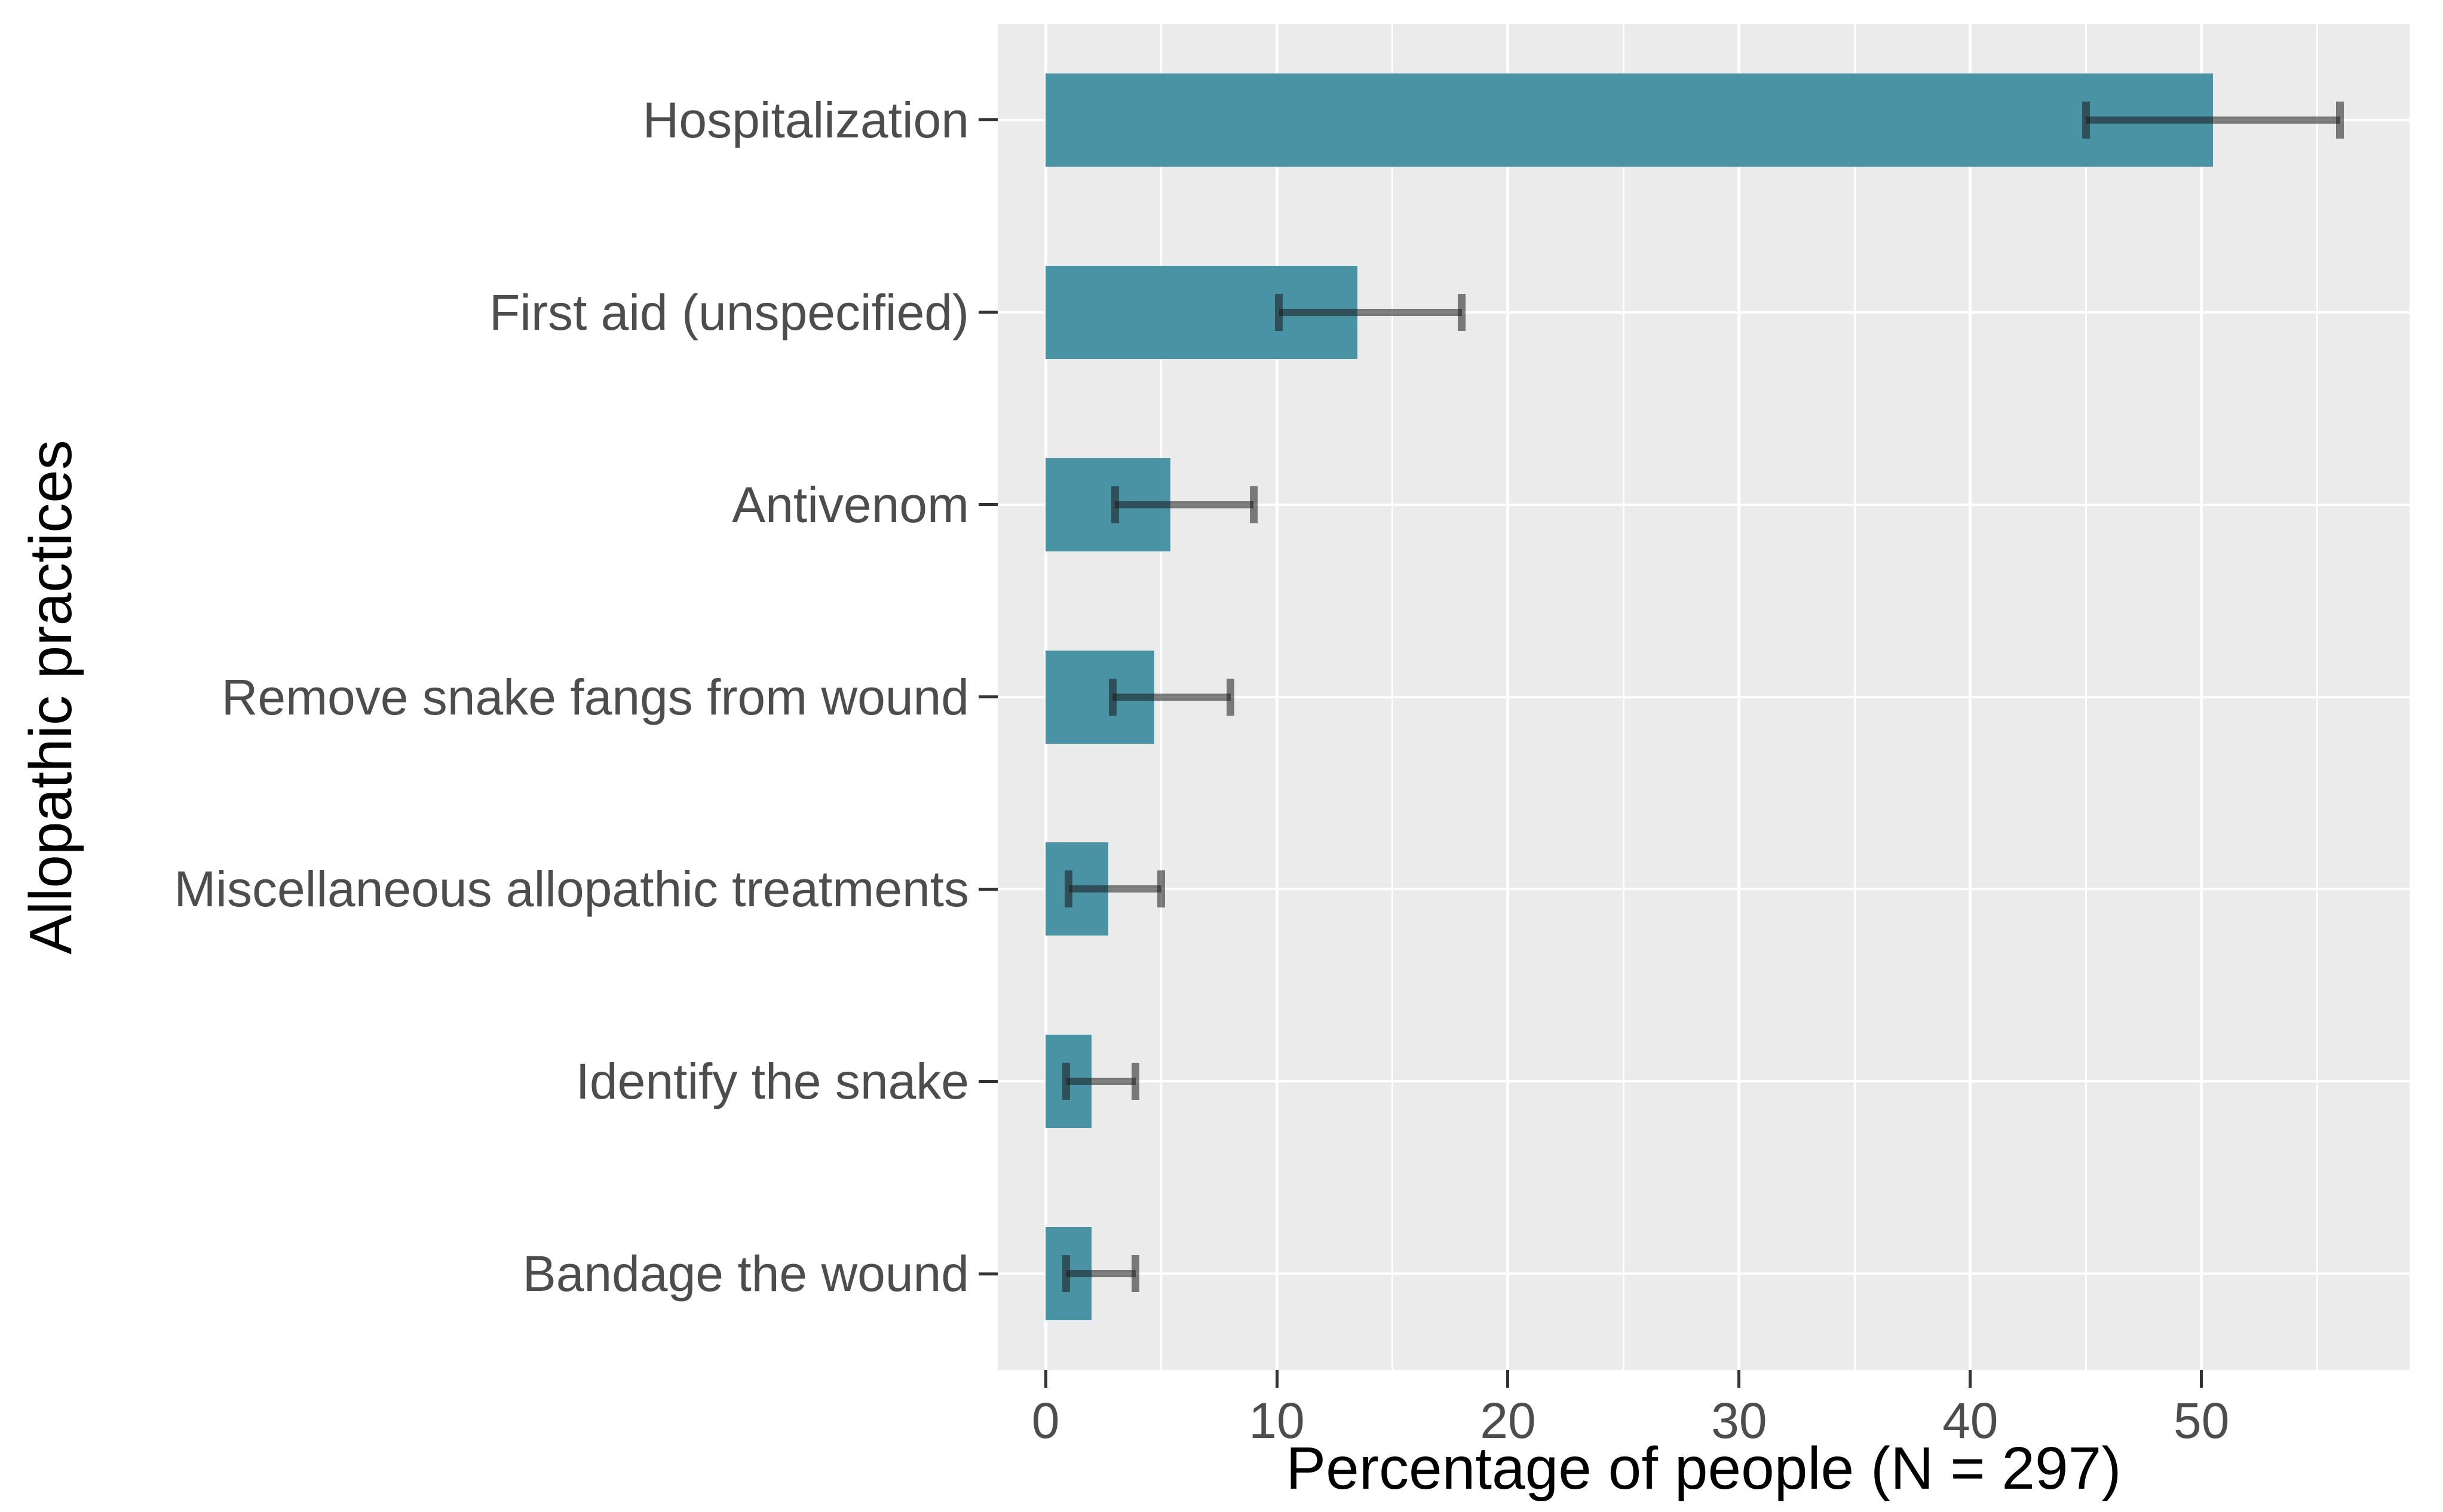 The height and width of the screenshot is (1512, 2443). What do you see at coordinates (850, 504) in the screenshot?
I see `category-label: Antivenom` at bounding box center [850, 504].